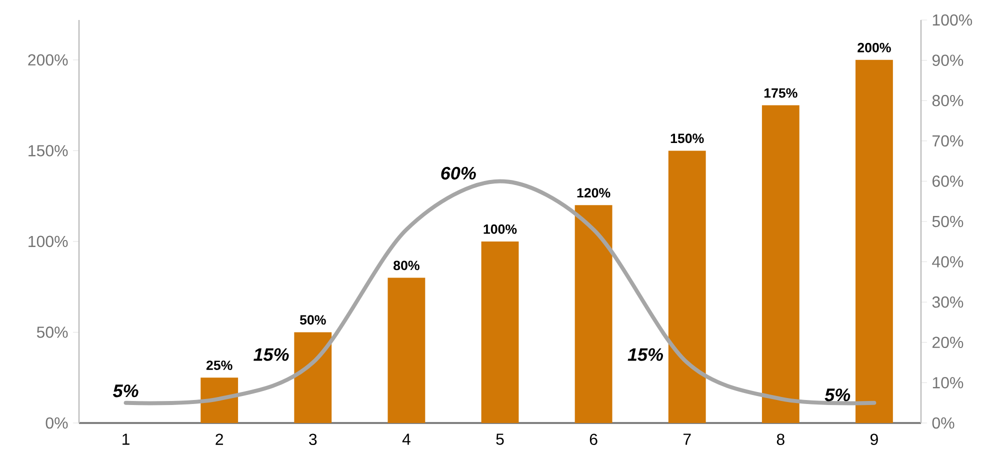 The height and width of the screenshot is (453, 985). What do you see at coordinates (48, 60) in the screenshot?
I see `y-tick-label: 200%` at bounding box center [48, 60].